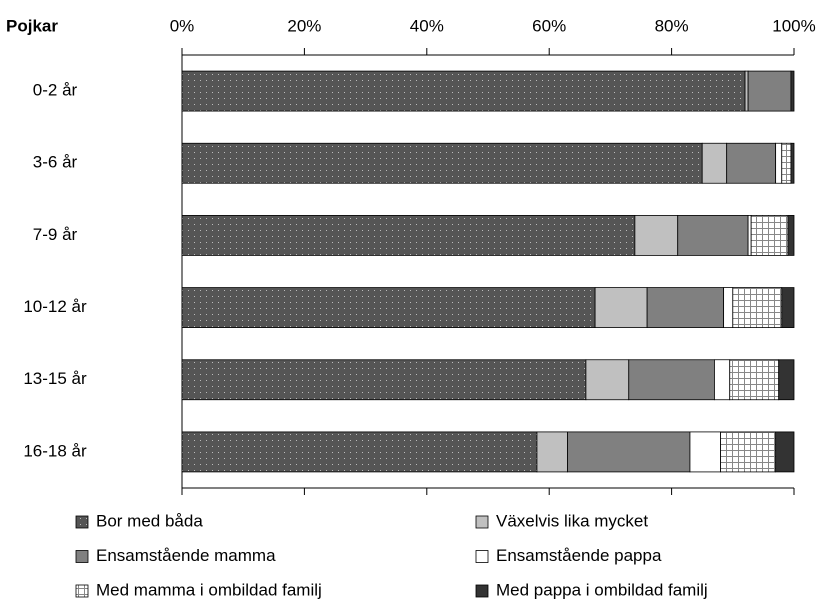  I want to click on legend-label: Ensamstående mamma, so click(186, 555).